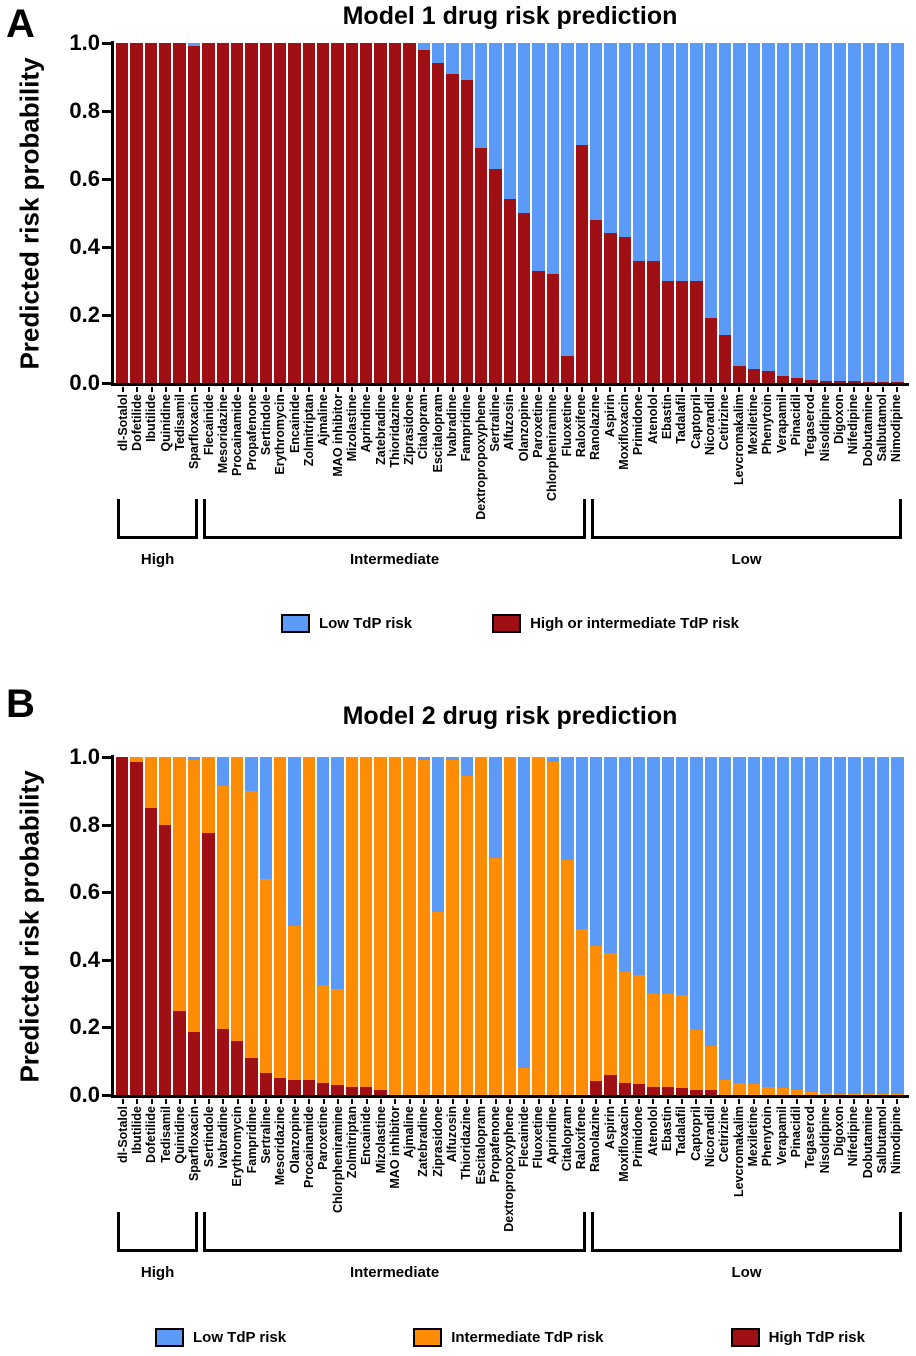 This screenshot has height=1356, width=916. I want to click on bar-Pinacidil, so click(797, 213).